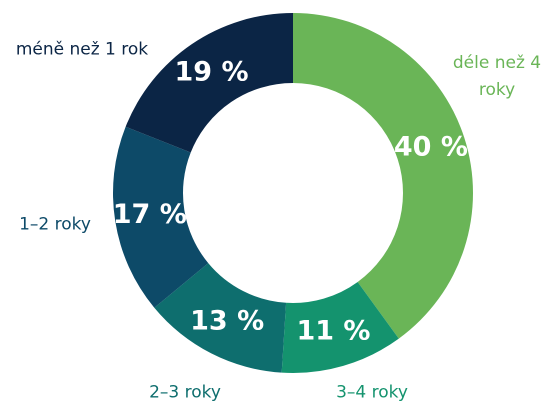 This screenshot has height=407, width=544. What do you see at coordinates (150, 214) in the screenshot?
I see `value-label: 17 %` at bounding box center [150, 214].